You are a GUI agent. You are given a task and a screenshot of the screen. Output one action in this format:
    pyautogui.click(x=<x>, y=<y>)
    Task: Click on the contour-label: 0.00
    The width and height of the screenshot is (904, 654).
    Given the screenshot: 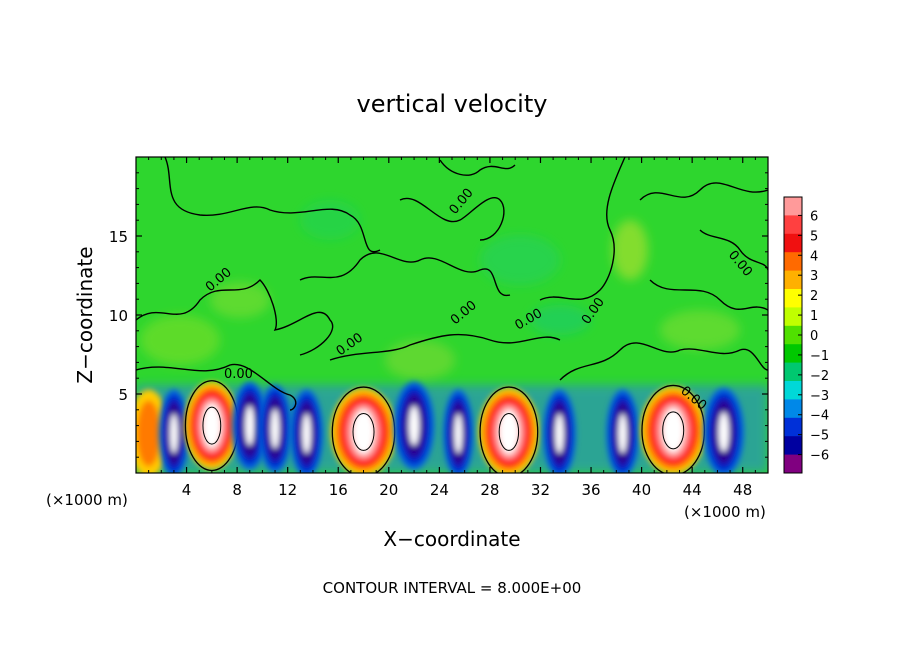 What is the action you would take?
    pyautogui.click(x=238, y=374)
    